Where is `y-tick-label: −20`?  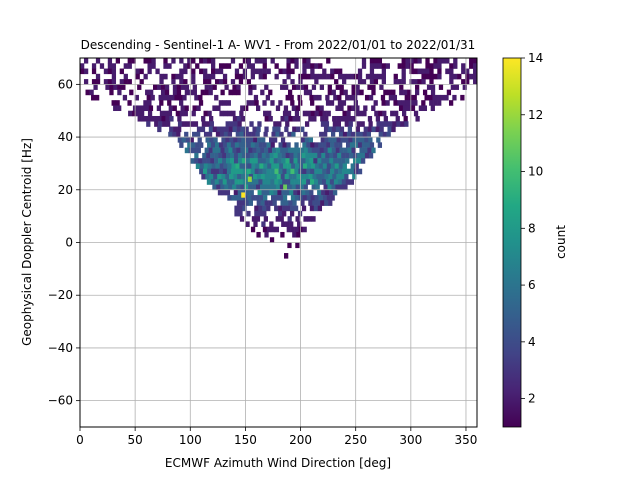
y-tick-label: −20 is located at coordinates (60, 295).